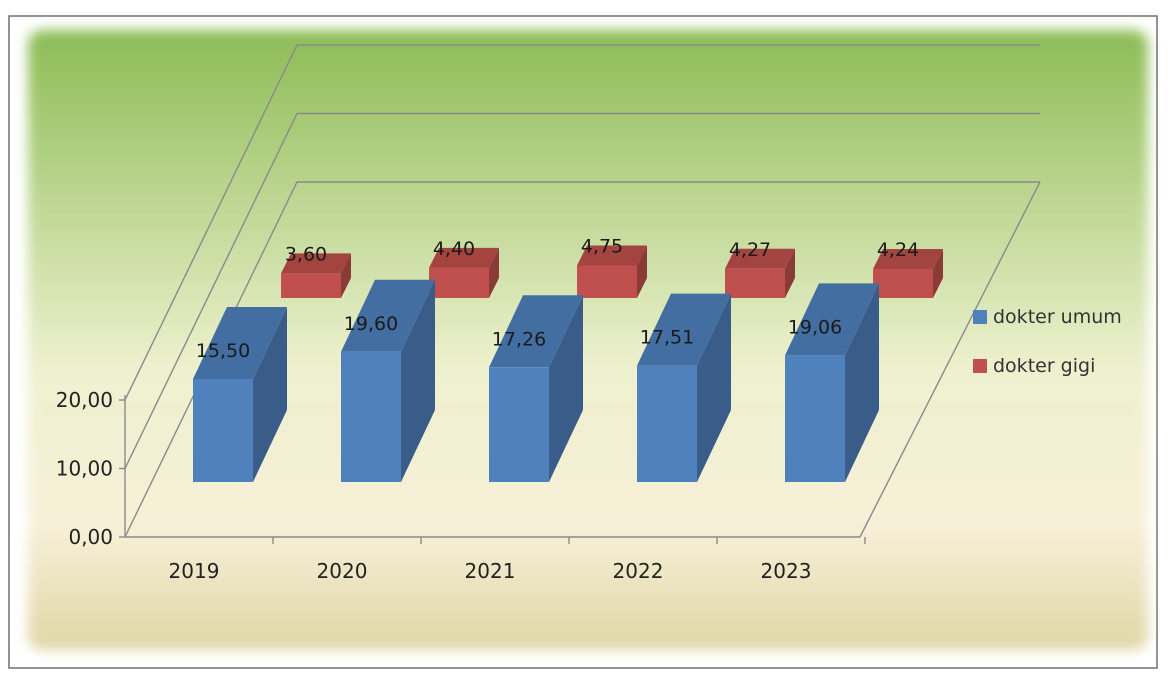 Image resolution: width=1168 pixels, height=680 pixels. I want to click on bar-dokter-gigi-2021-top, so click(612, 255).